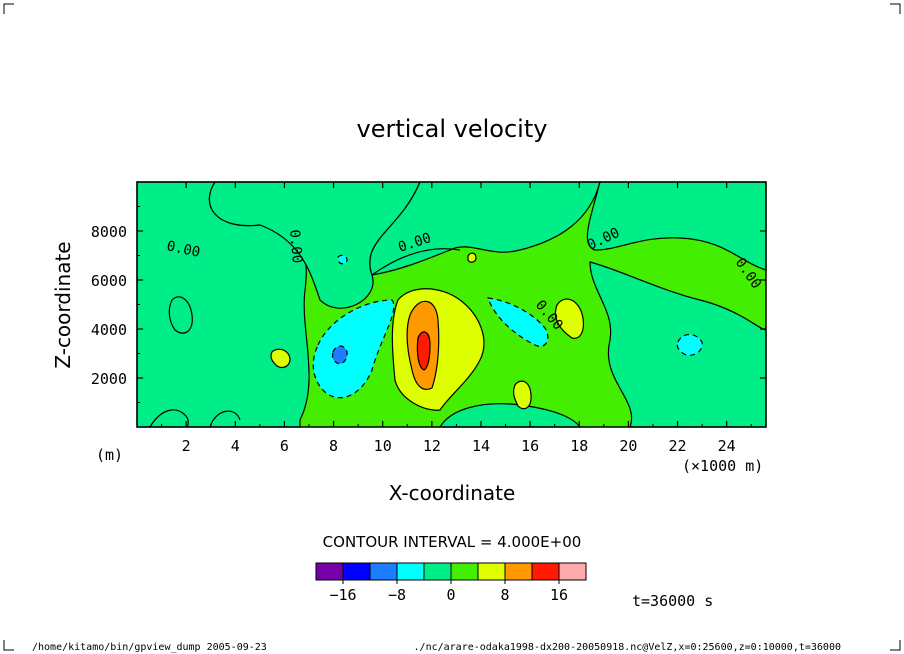  Describe the element at coordinates (504, 595) in the screenshot. I see `colorbar-label: 8` at that location.